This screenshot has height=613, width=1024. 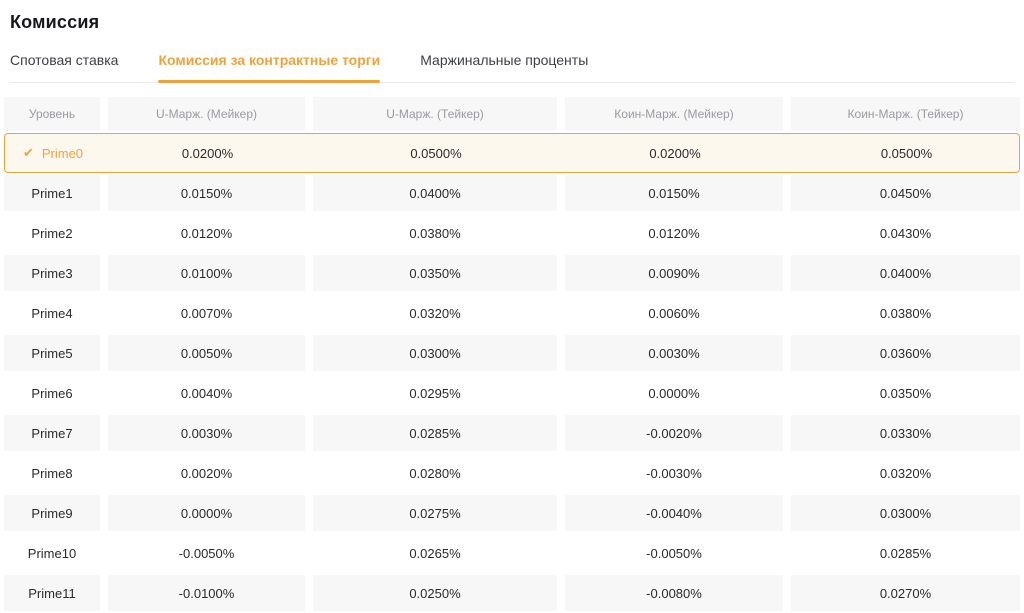 I want to click on fee-tier-row-prime9: Prime9 0.0000% 0.0275% -0.0040% 0.0300%, so click(x=512, y=513).